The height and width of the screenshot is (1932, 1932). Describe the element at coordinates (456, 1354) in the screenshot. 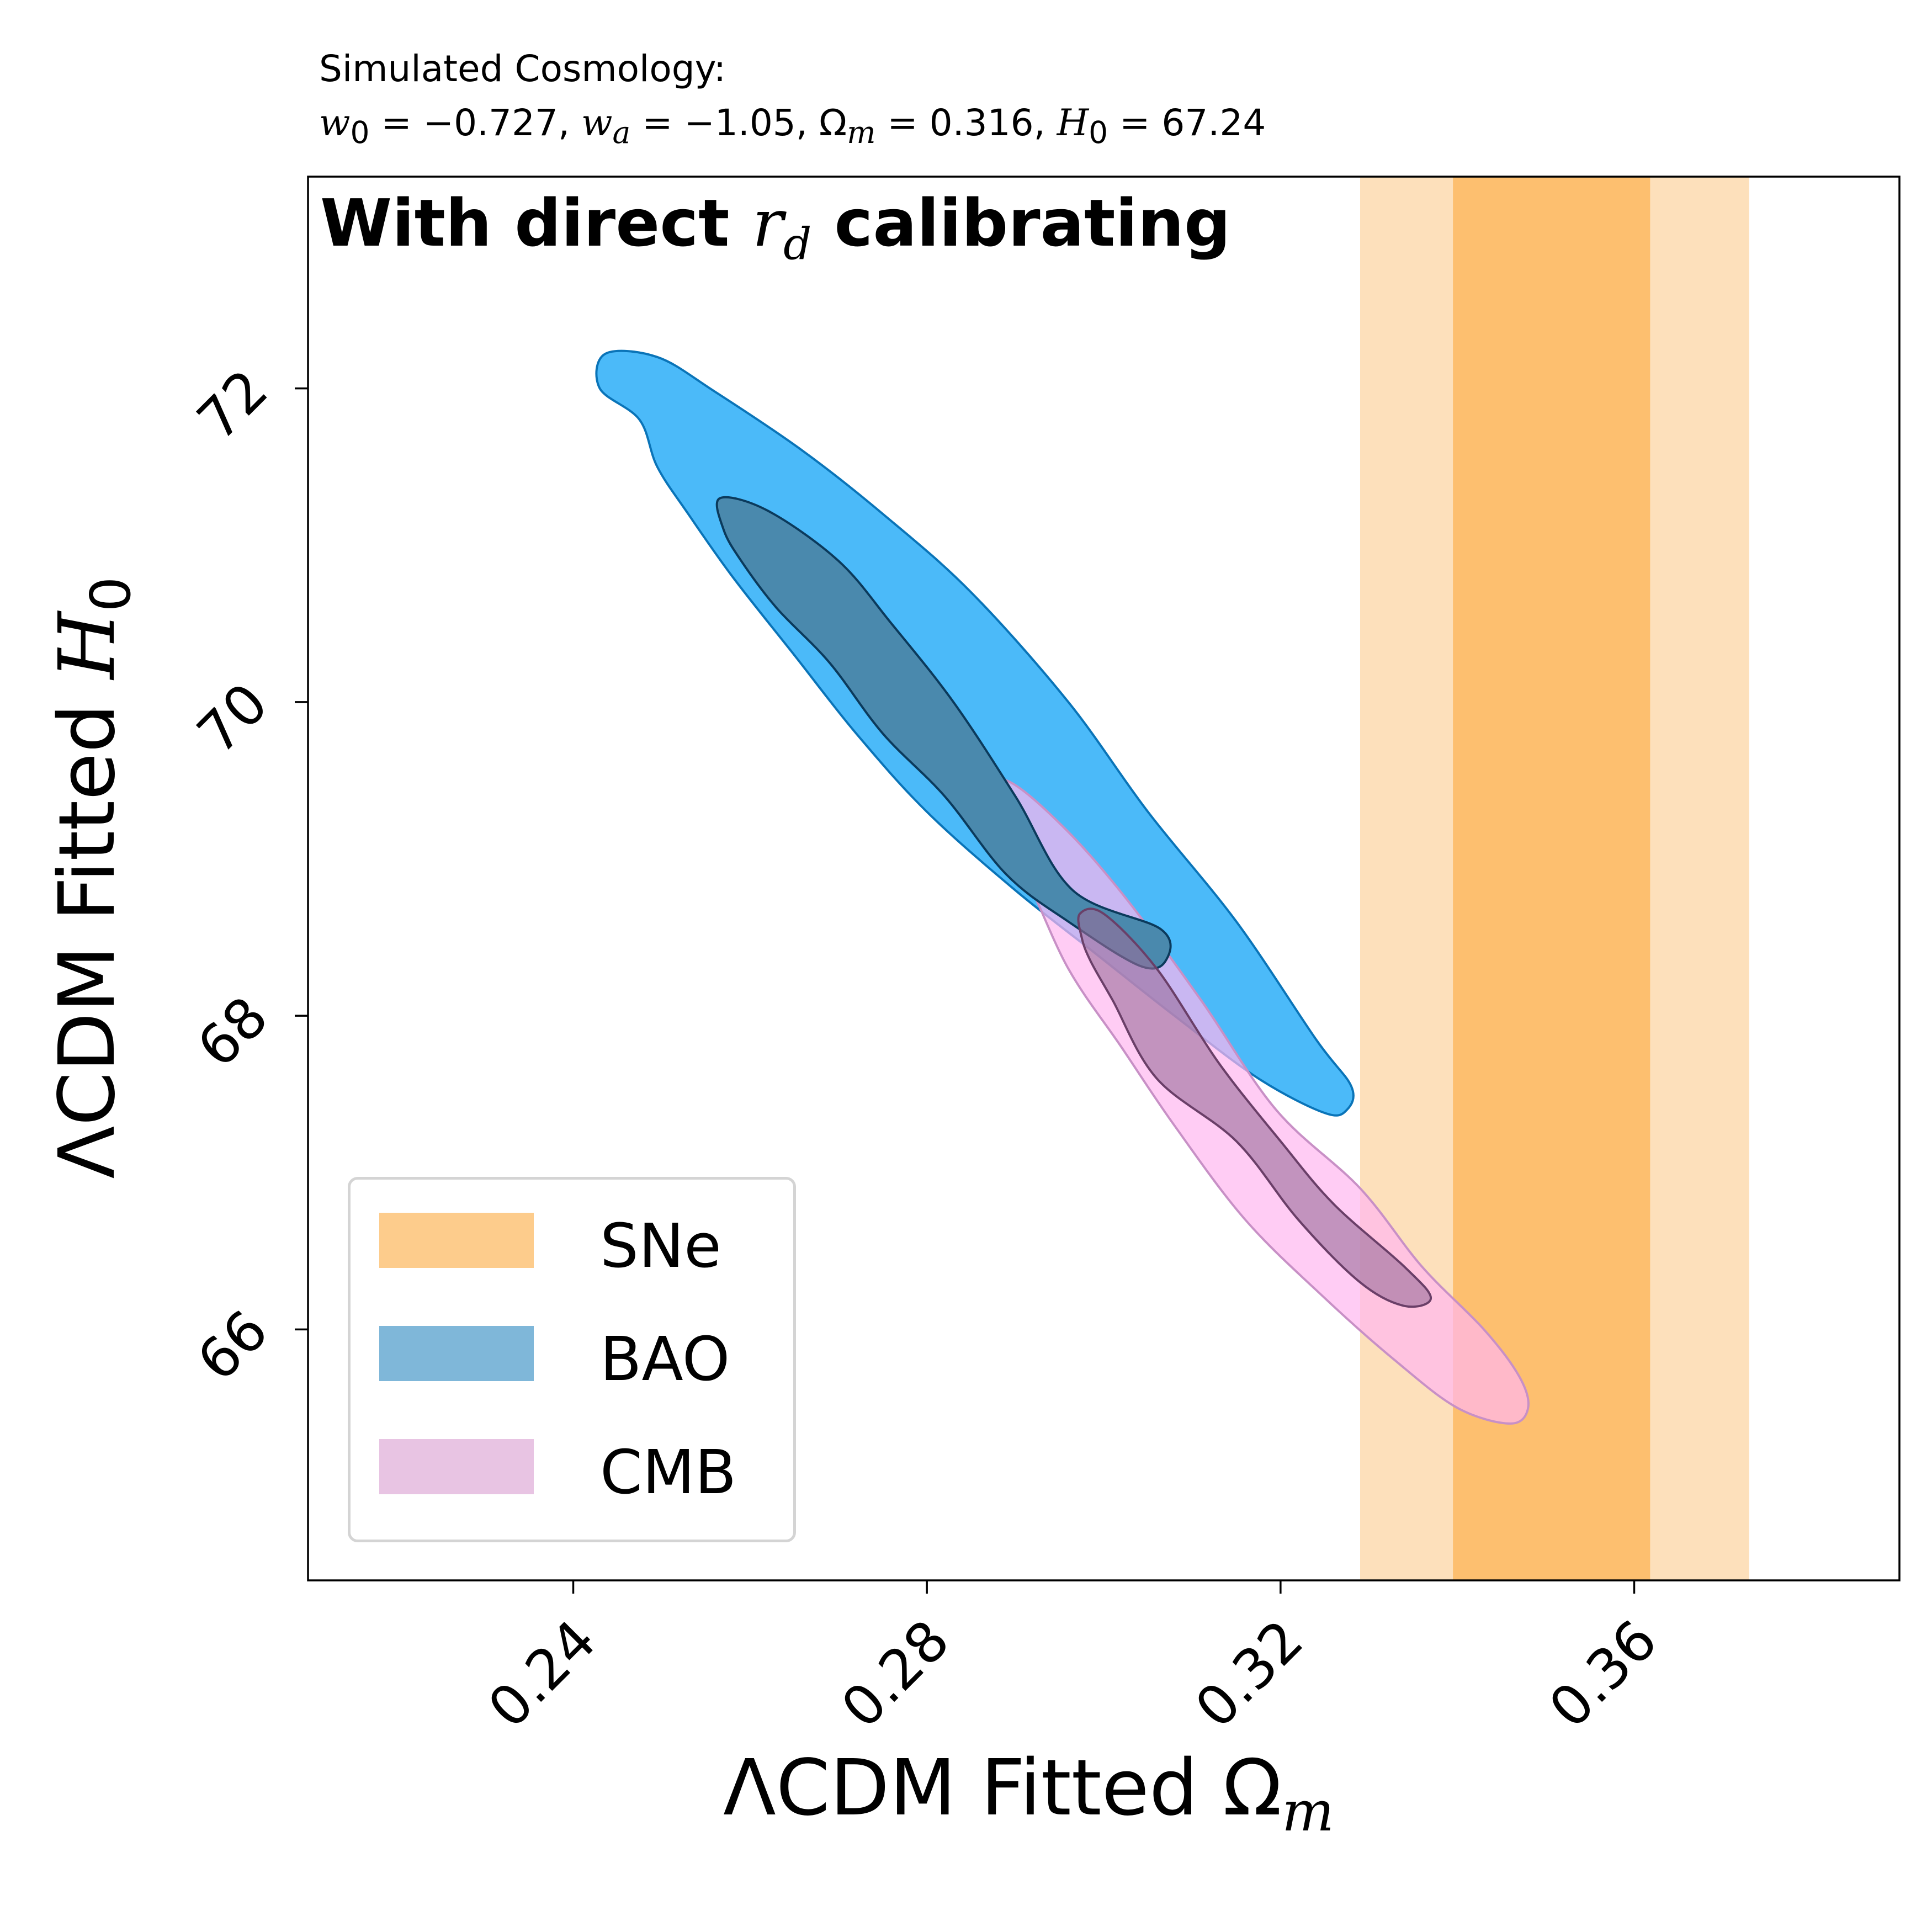

I see `legend-swatch-bao` at that location.